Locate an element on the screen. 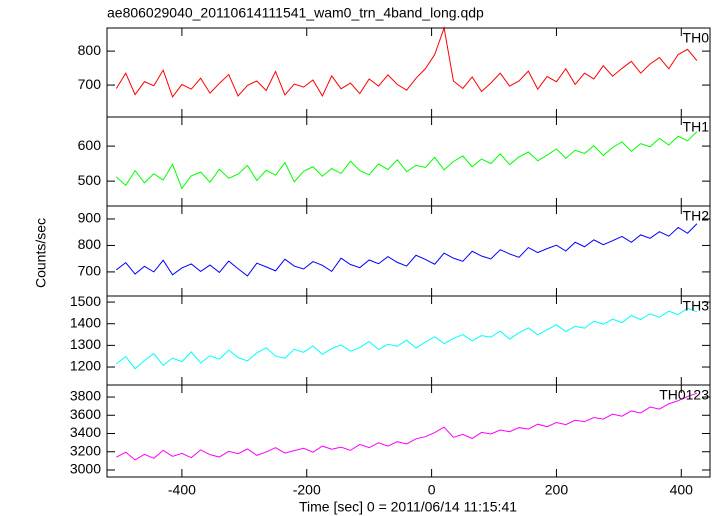 The width and height of the screenshot is (717, 516). y-tick-label: 3600 is located at coordinates (85, 414).